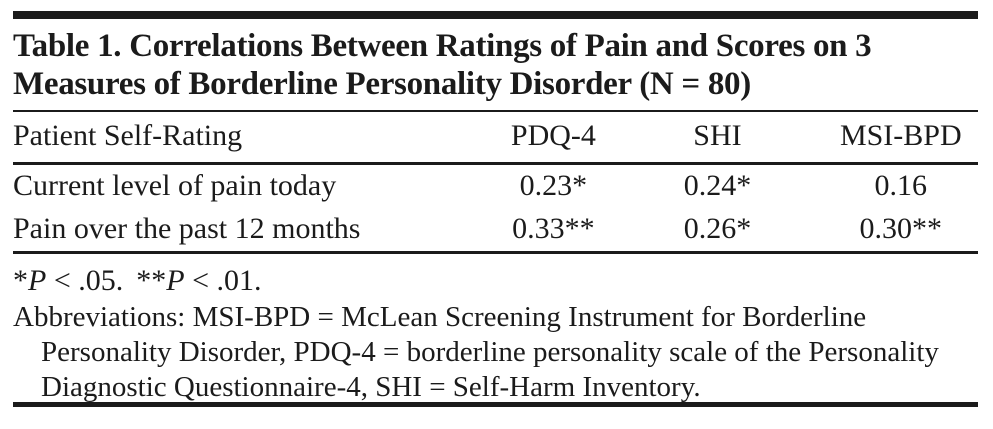 This screenshot has width=993, height=429. I want to click on table-header-row: Patient Self-Rating PDQ-4 SHI MSI-BPD, so click(495, 138).